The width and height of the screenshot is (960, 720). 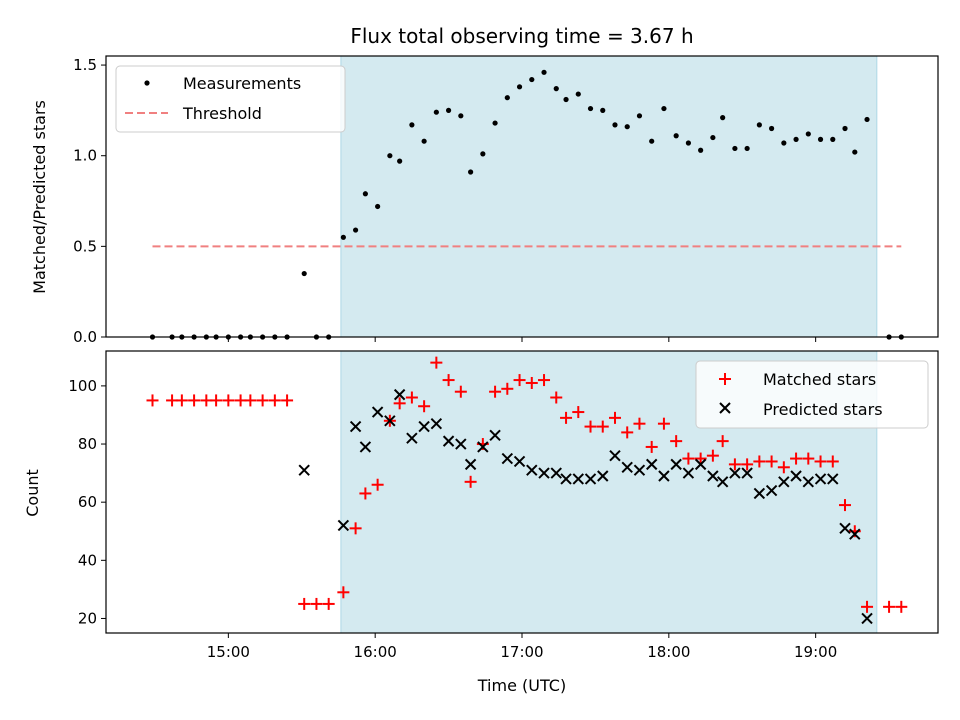 I want to click on top-y-tick-label: 0.0, so click(x=85, y=337).